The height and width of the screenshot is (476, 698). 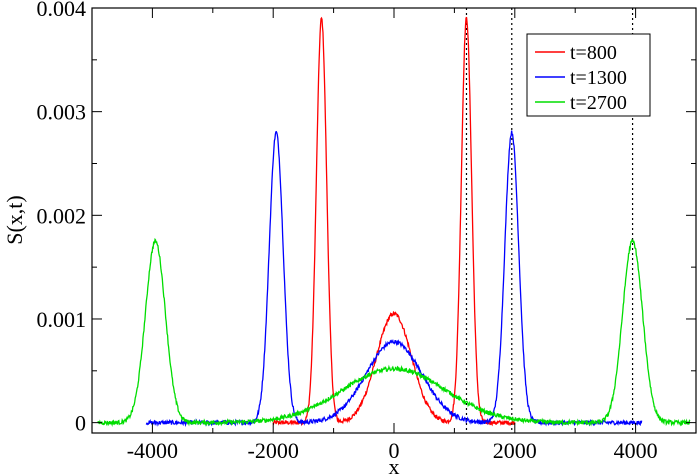 What do you see at coordinates (62, 319) in the screenshot?
I see `y-tick-label: 0.001` at bounding box center [62, 319].